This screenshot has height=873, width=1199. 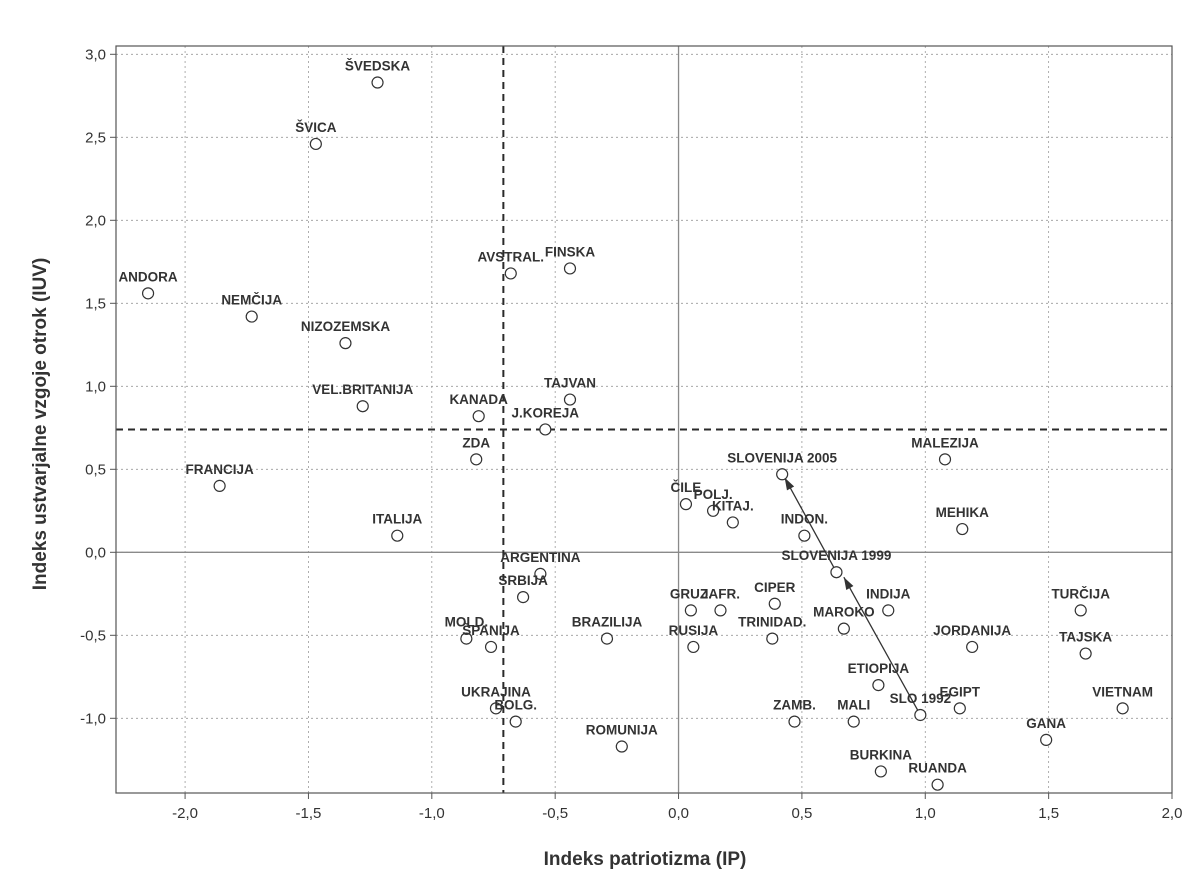 What do you see at coordinates (686, 487) in the screenshot?
I see `point-label: ČILE` at bounding box center [686, 487].